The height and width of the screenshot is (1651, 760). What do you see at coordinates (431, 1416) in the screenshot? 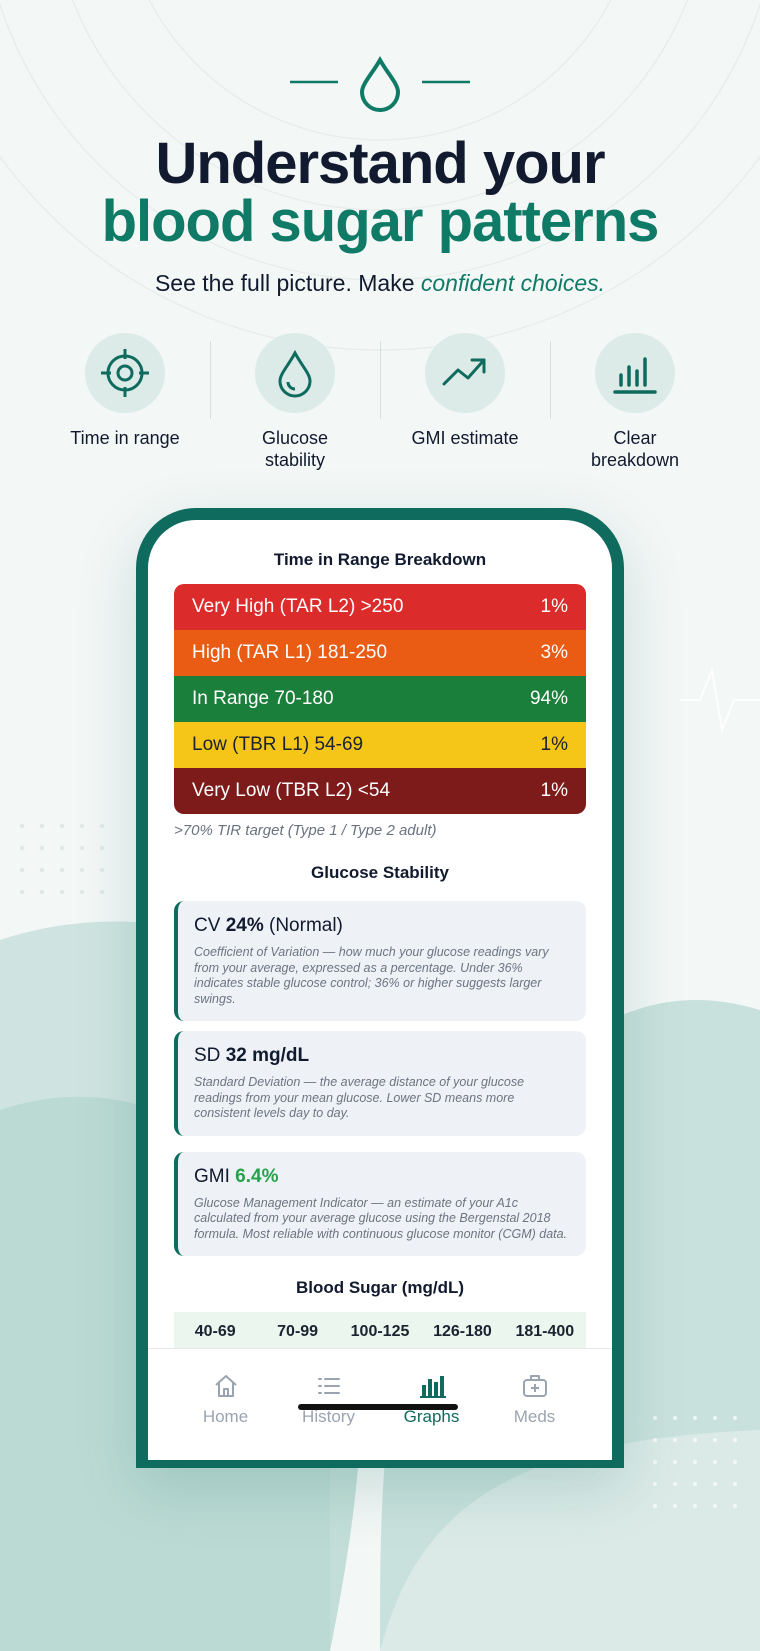
I see `tab-label: Graphs` at bounding box center [431, 1416].